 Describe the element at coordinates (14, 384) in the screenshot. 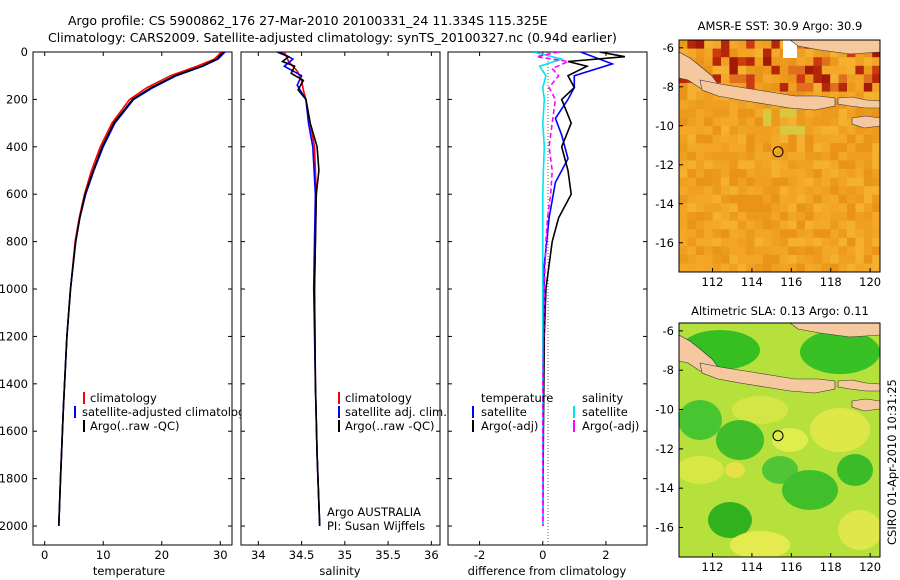

I see `ytick-label: 1400` at that location.